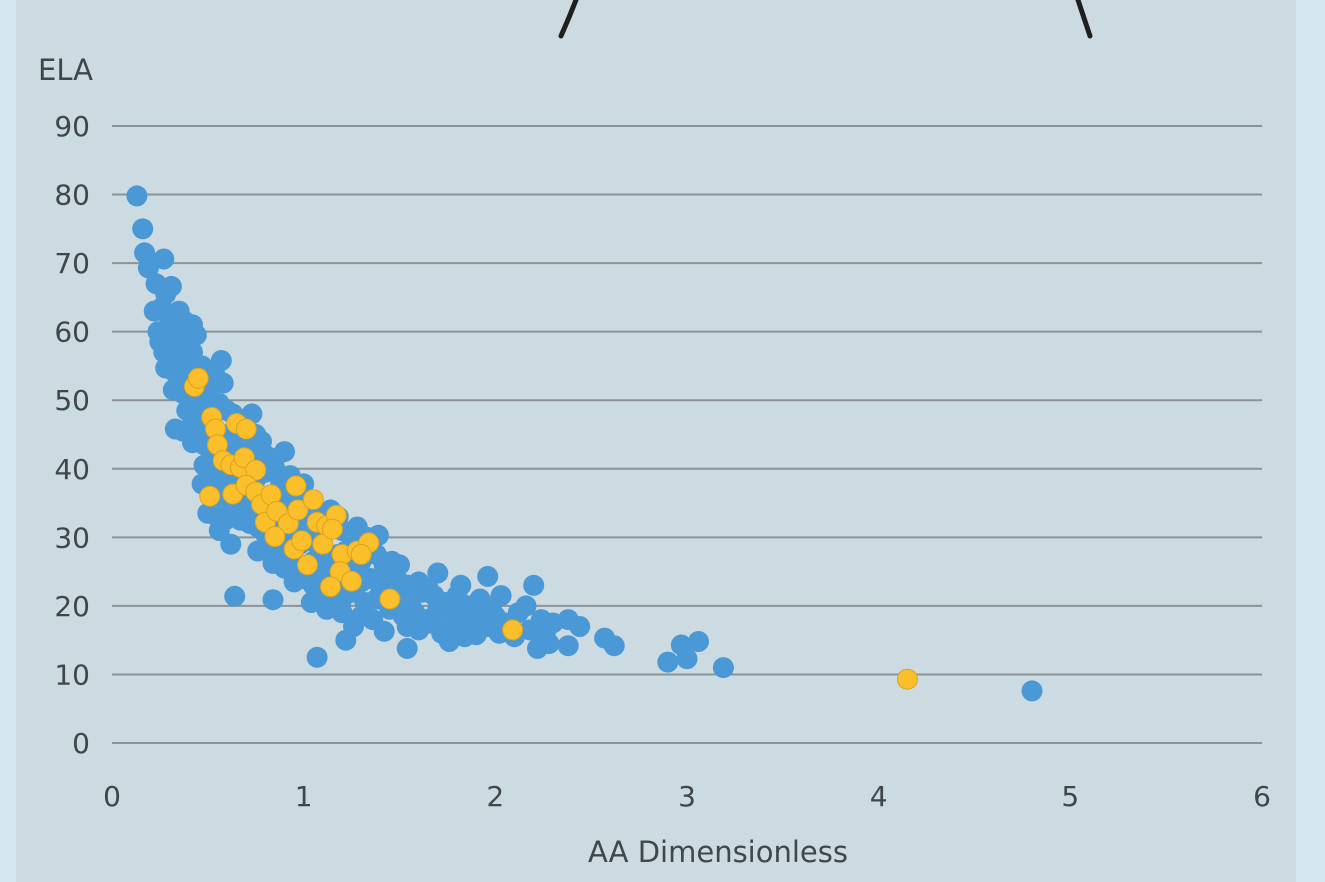 The width and height of the screenshot is (1325, 882). I want to click on x-tick-label-1: 1, so click(304, 796).